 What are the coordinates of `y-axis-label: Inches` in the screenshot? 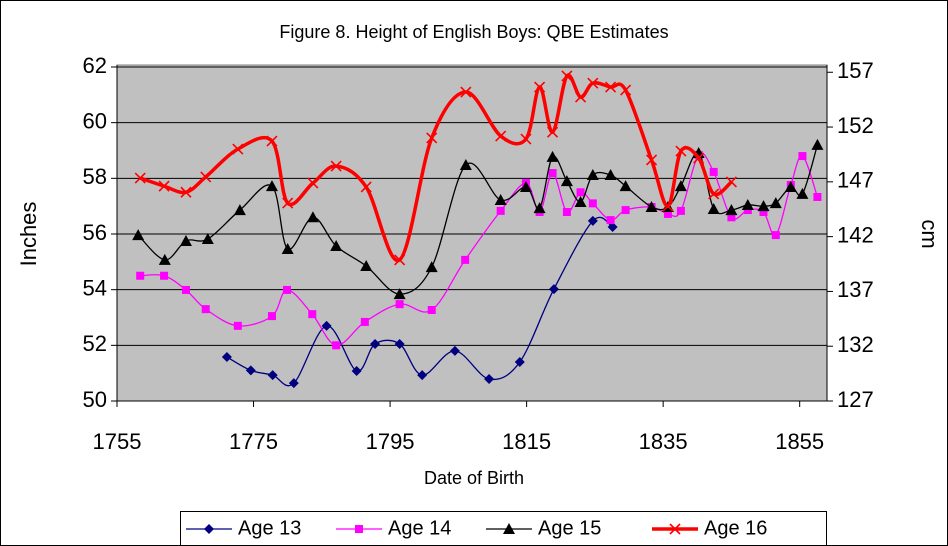 It's located at (28, 234).